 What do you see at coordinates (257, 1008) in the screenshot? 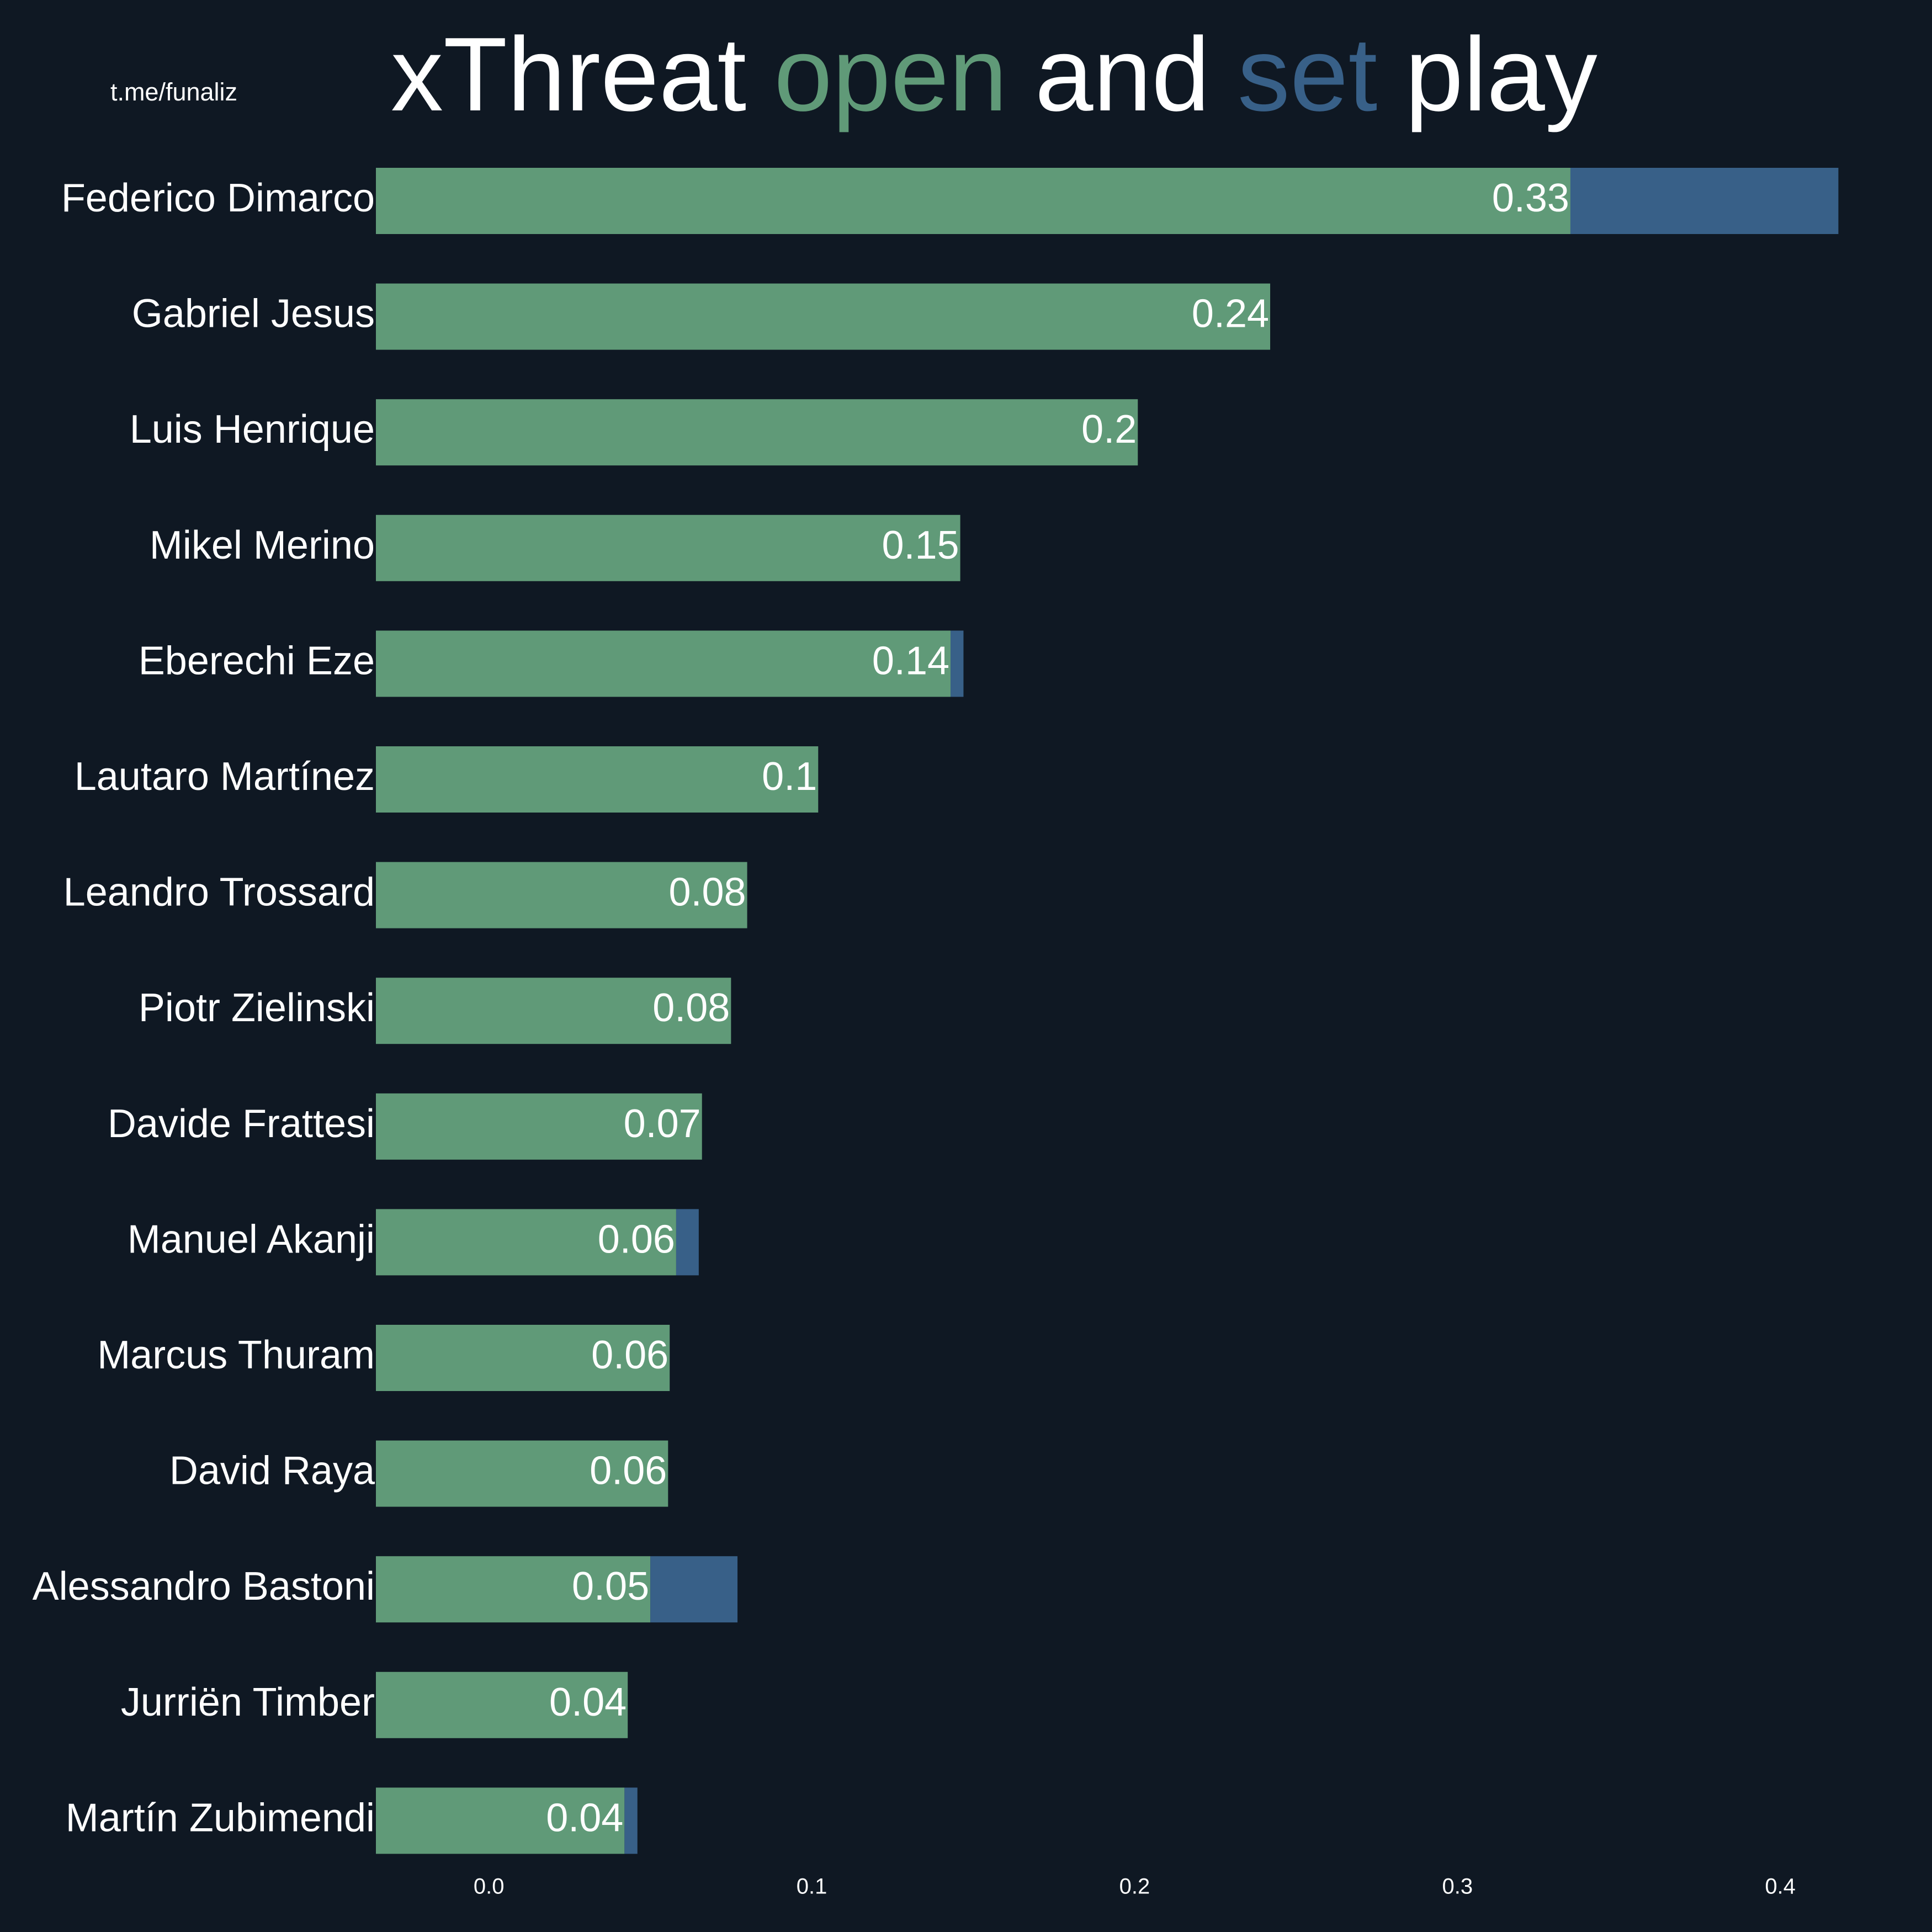
I see `y-tick-label: Piotr Zielinski` at bounding box center [257, 1008].